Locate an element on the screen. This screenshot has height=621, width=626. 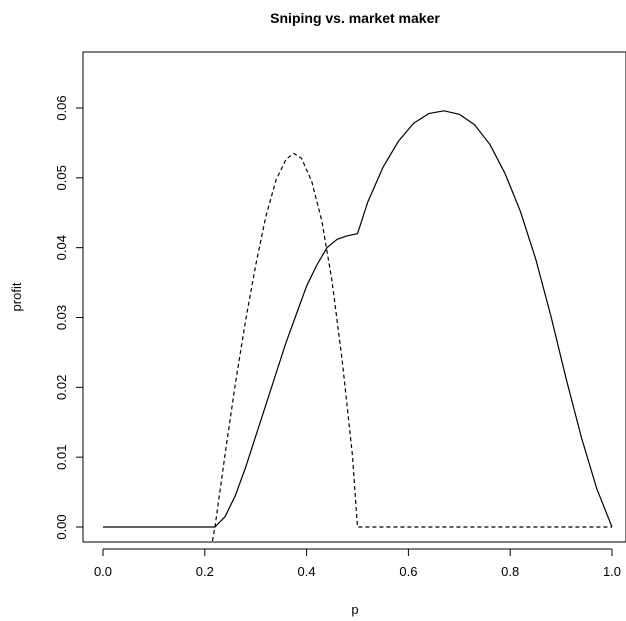
y-tick-label: 0.00 is located at coordinates (61, 526).